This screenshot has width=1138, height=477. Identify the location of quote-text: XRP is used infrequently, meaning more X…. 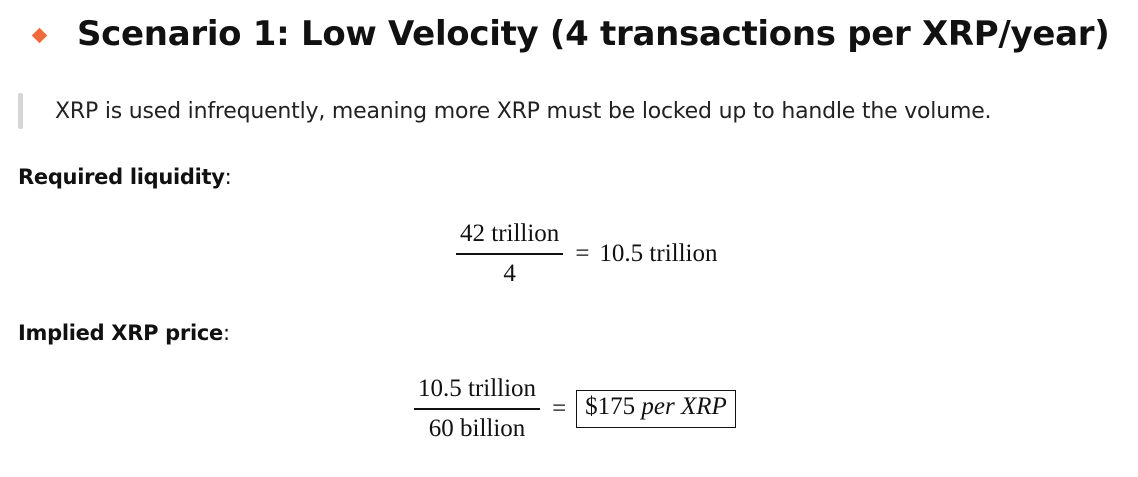
(523, 111).